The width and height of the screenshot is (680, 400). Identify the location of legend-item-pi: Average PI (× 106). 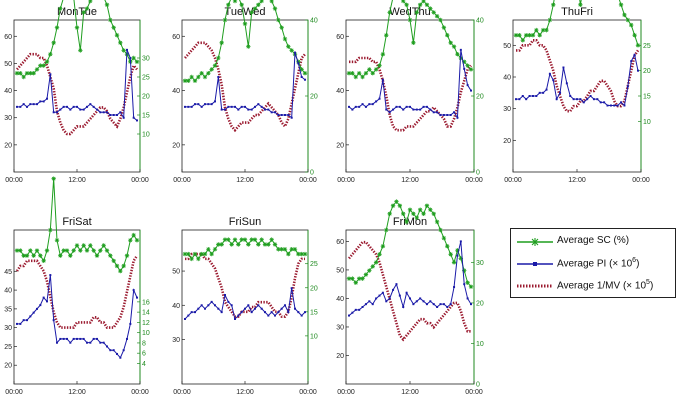
(593, 264).